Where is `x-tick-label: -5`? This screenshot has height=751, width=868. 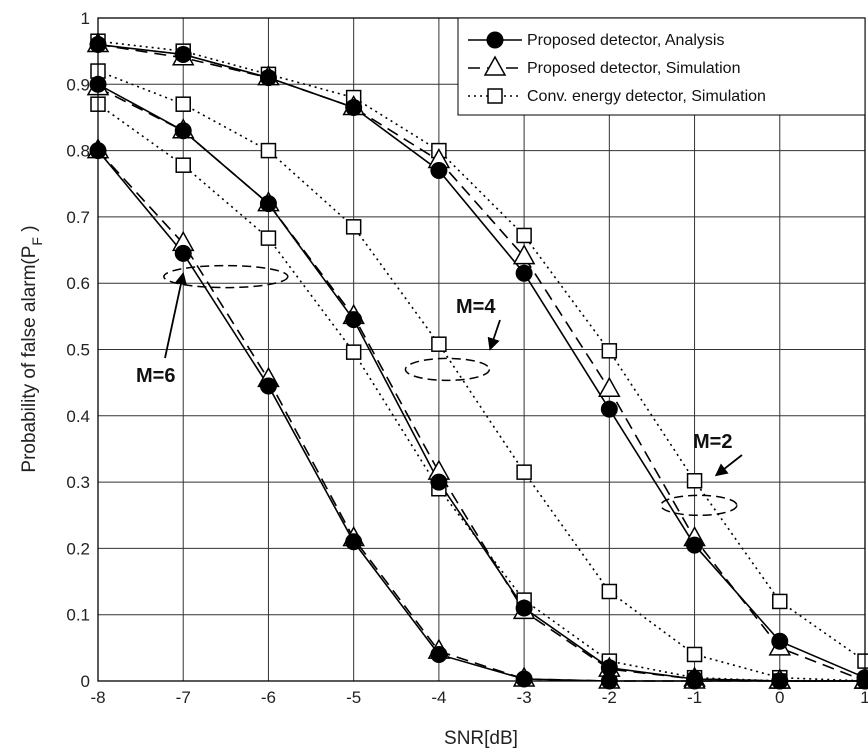 x-tick-label: -5 is located at coordinates (353, 697).